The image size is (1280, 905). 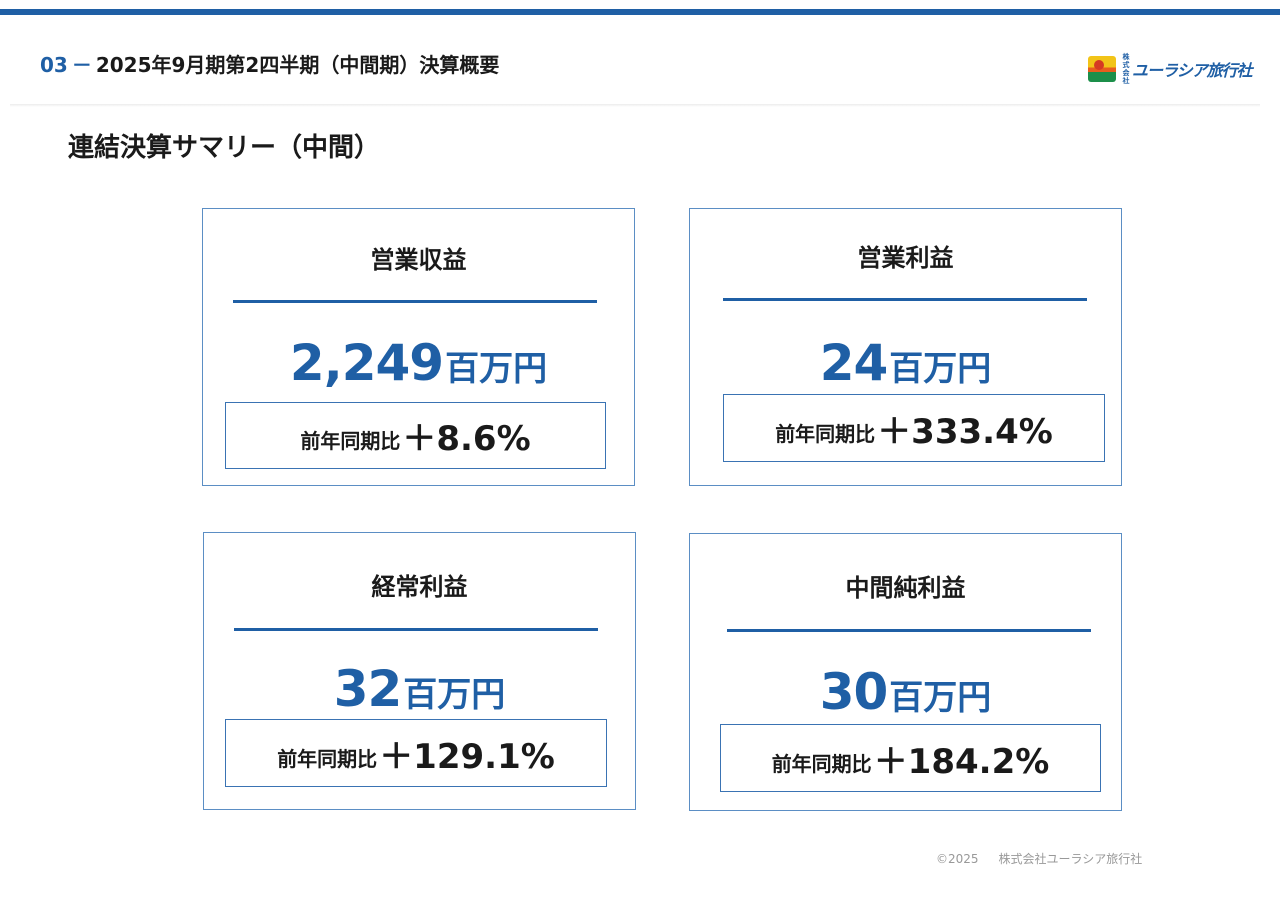 I want to click on company-logo: 株式会社 ユーラシア旅行社, so click(x=1170, y=69).